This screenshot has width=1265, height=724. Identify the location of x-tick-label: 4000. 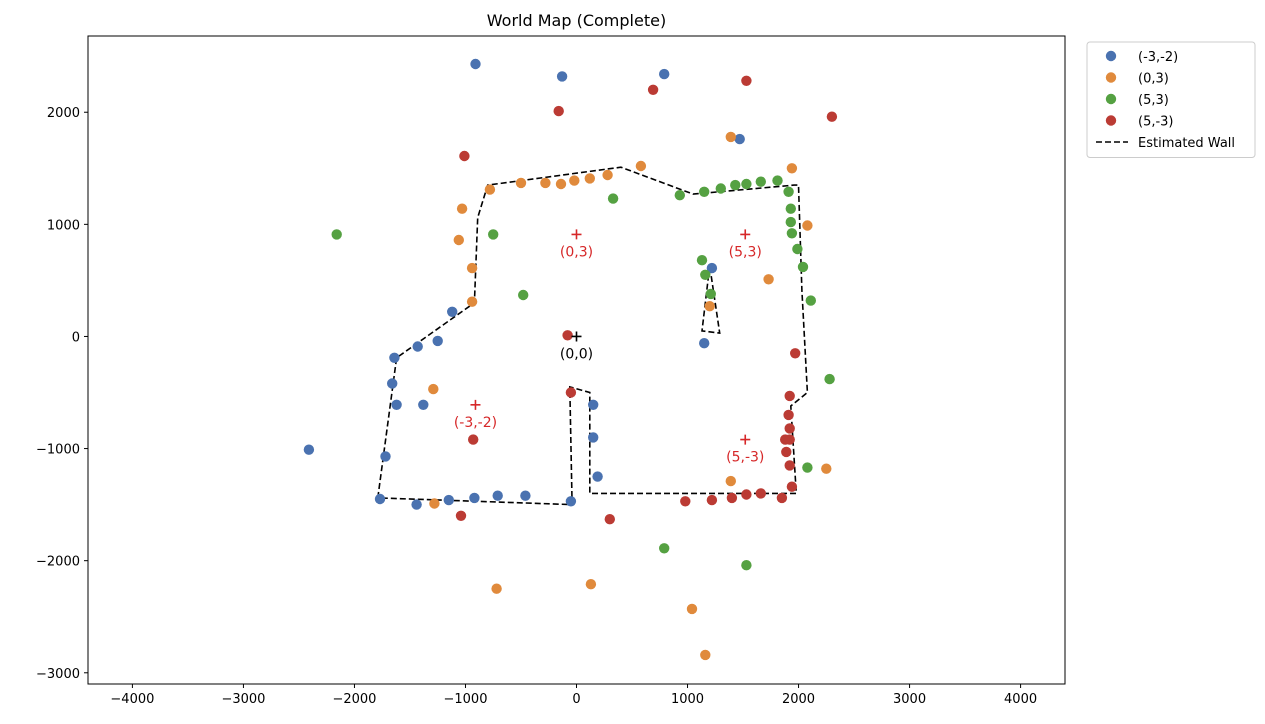
(1020, 699).